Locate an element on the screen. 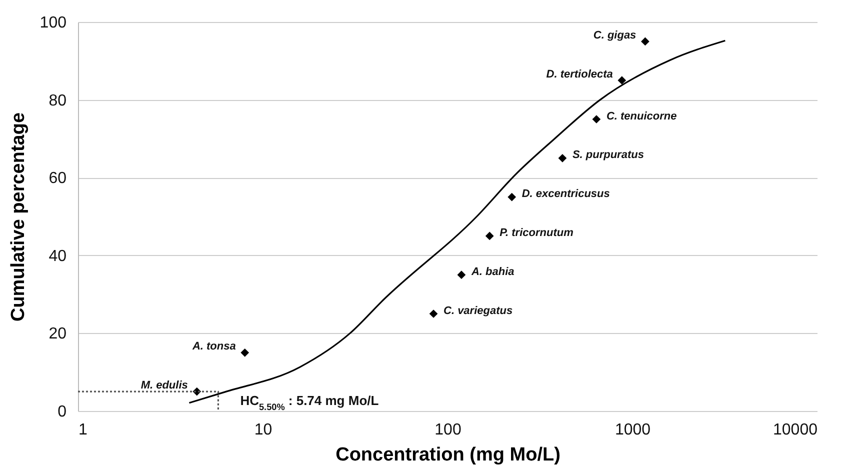  y-tick-label: 20 is located at coordinates (57, 334).